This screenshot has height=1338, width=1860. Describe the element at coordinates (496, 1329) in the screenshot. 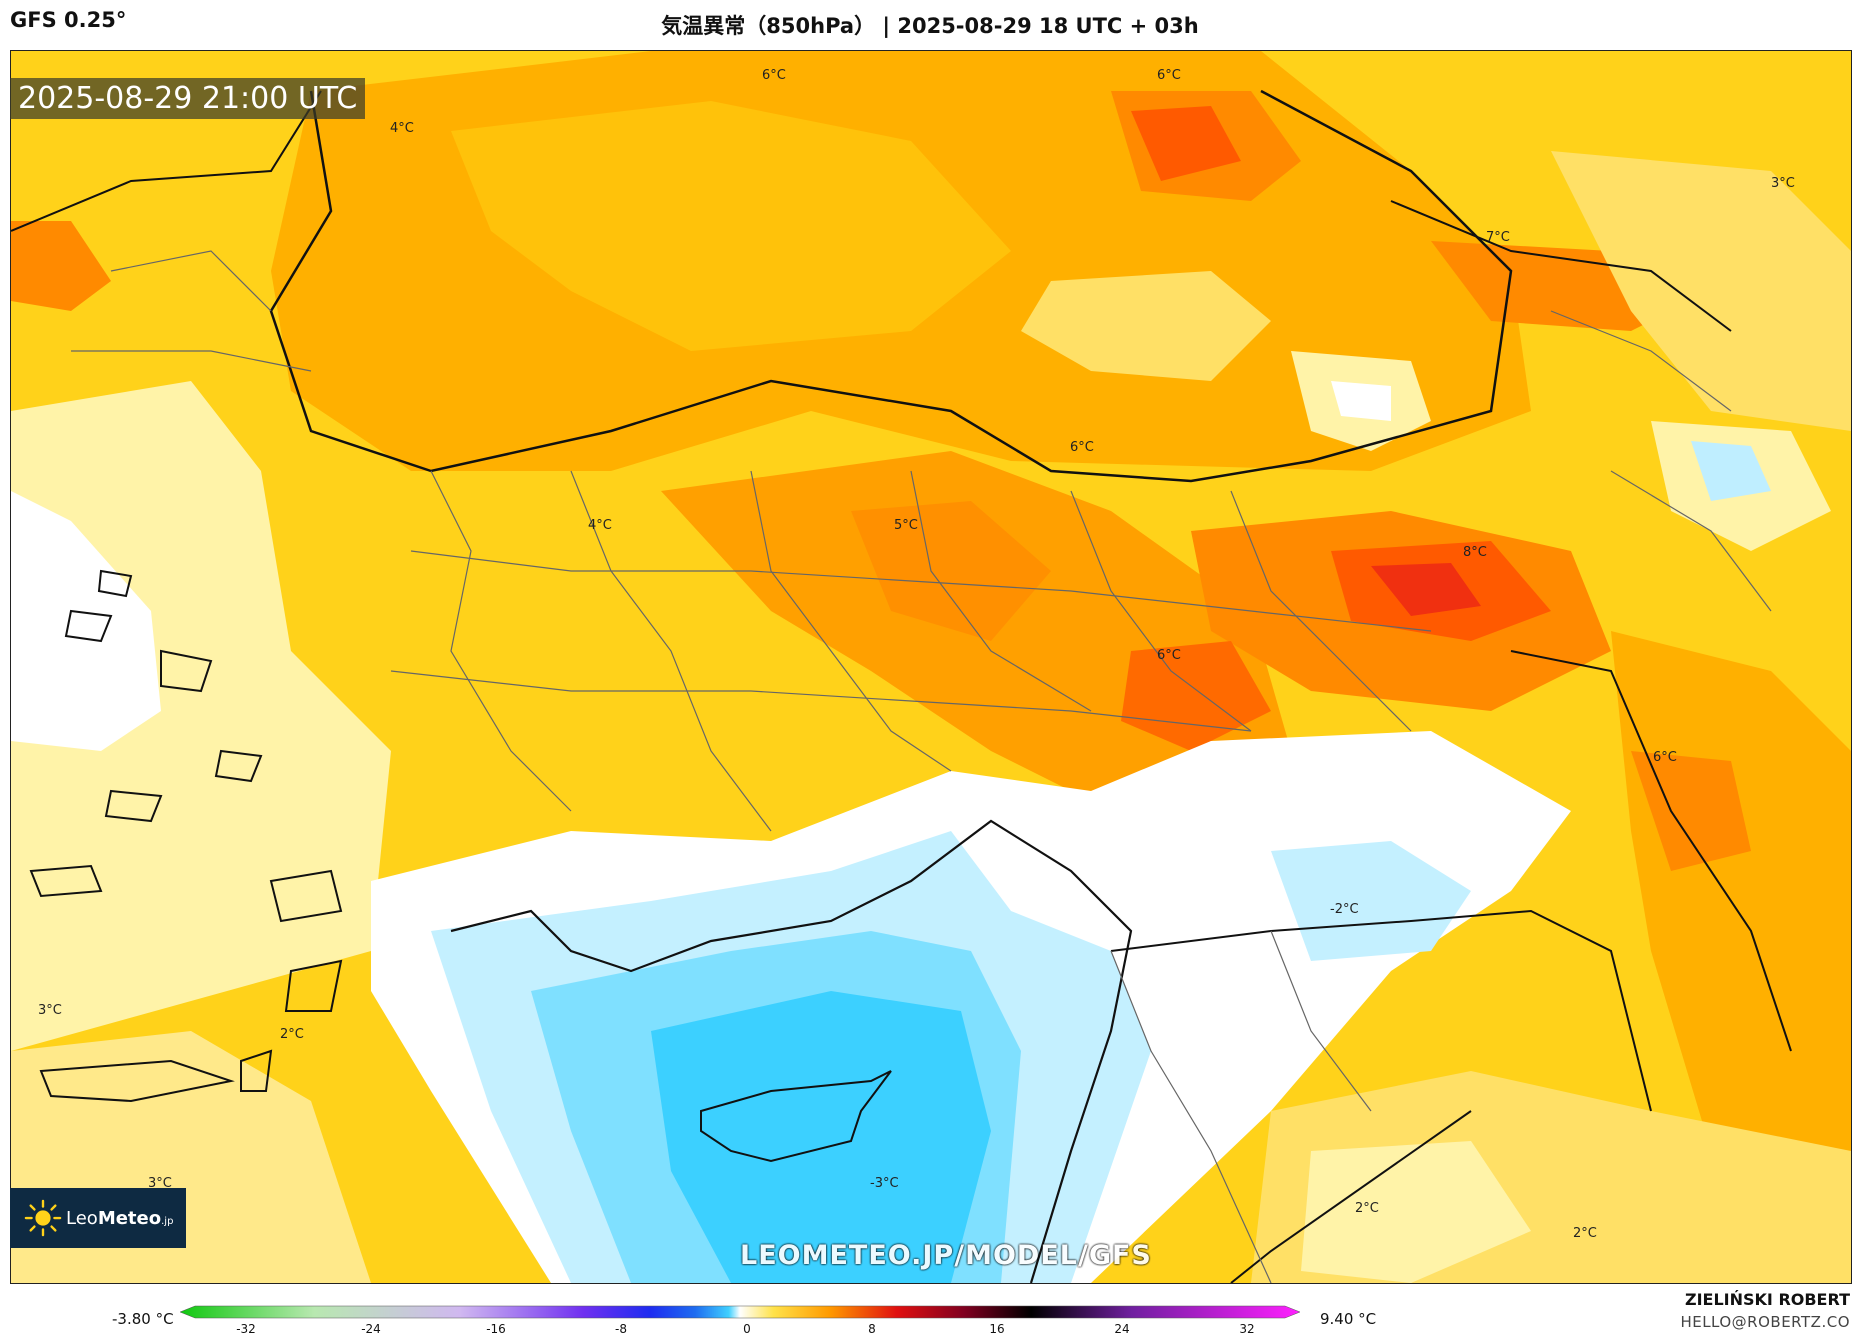

I see `legend-tick: -16` at that location.